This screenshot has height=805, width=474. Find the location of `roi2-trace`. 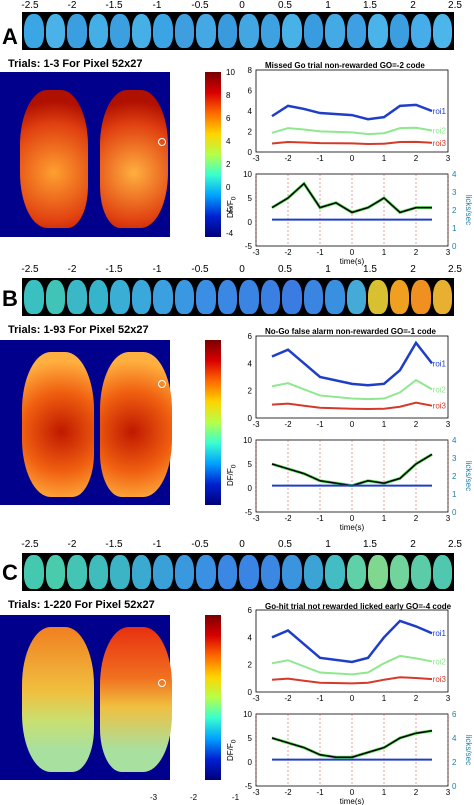

roi2-trace is located at coordinates (352, 131).